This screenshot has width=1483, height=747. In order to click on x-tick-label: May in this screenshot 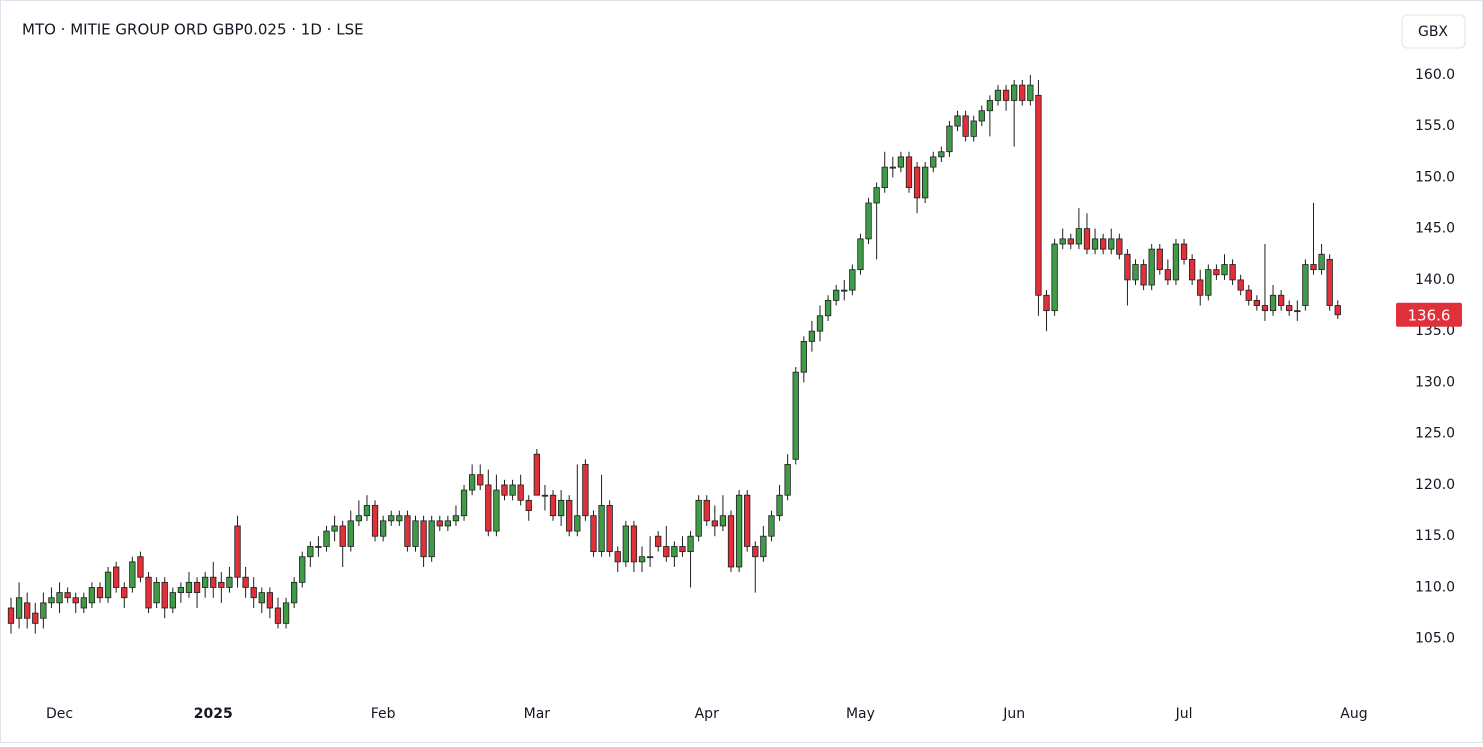, I will do `click(860, 714)`.